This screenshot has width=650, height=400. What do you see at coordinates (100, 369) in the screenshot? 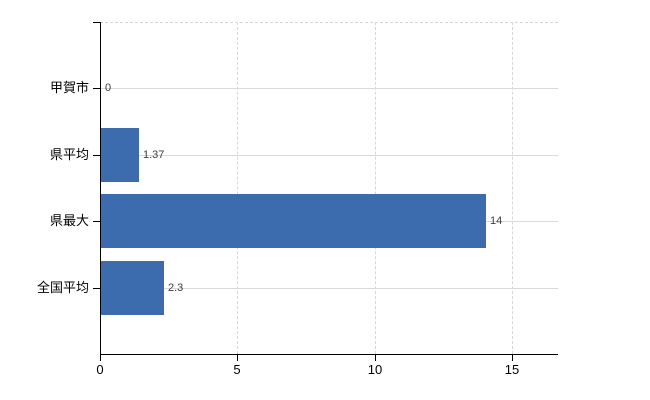
I see `x-tick-label: 0` at bounding box center [100, 369].